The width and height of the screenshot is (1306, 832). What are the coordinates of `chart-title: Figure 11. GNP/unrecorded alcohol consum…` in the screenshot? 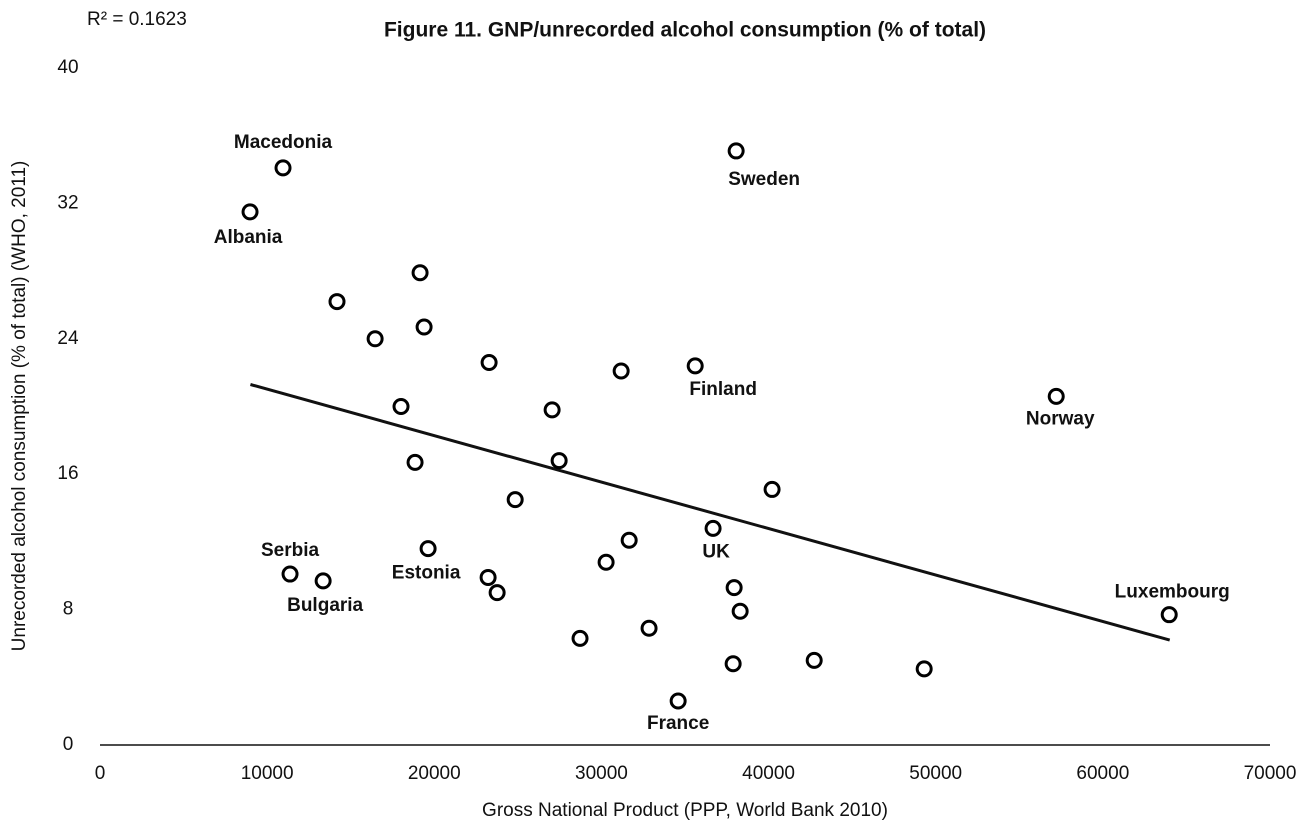 It's located at (685, 30).